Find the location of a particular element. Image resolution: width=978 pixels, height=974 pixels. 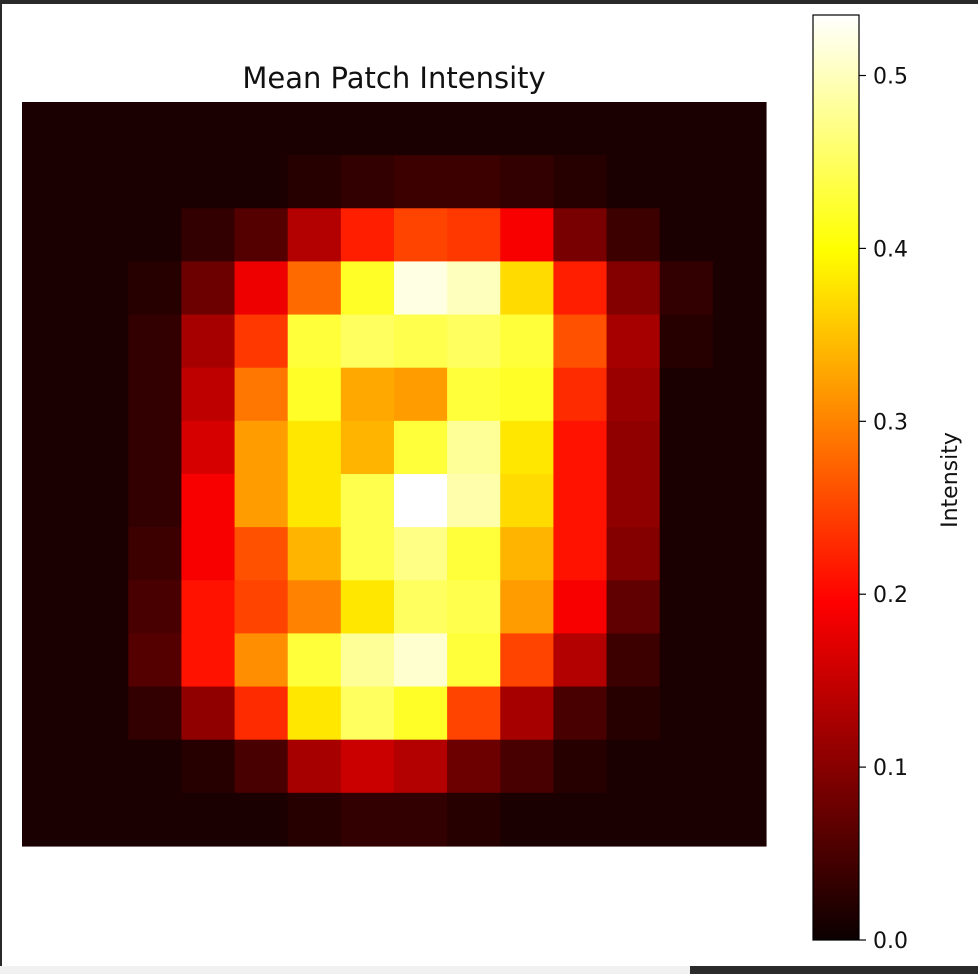

colorbar-tick-label: 0.1 is located at coordinates (890, 768).